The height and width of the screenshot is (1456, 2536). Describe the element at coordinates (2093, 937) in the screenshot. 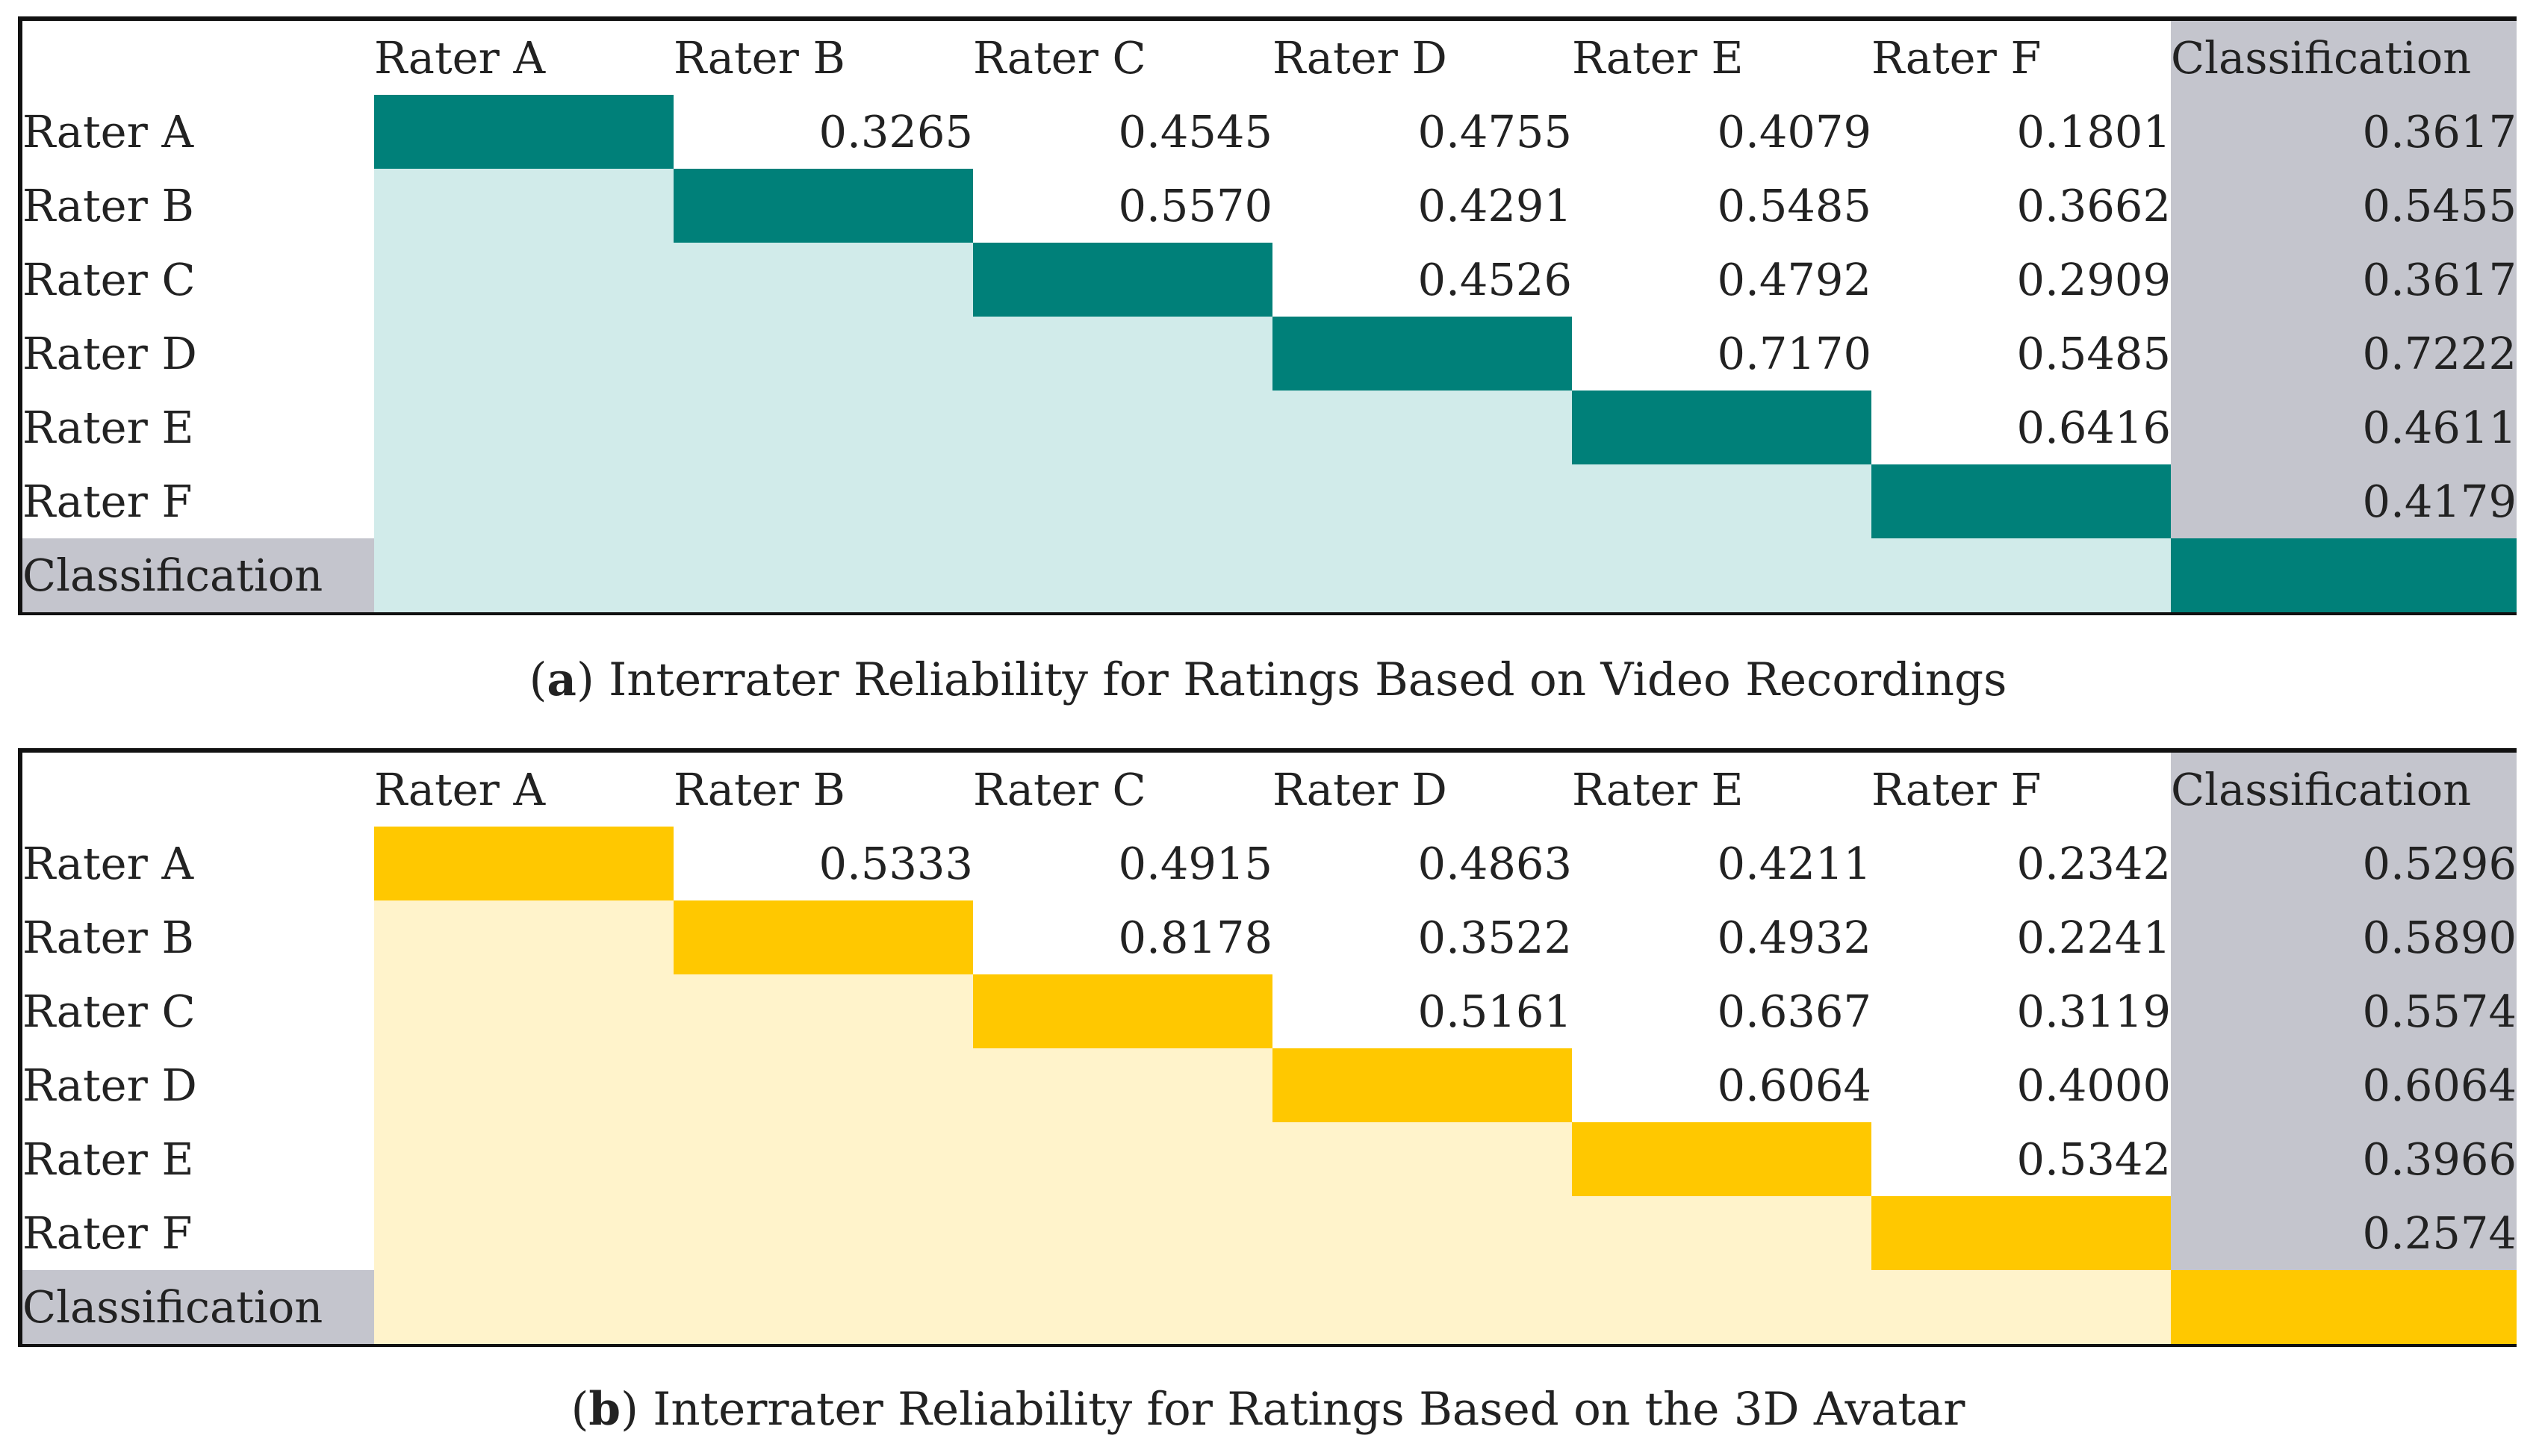

I see `agreement-value-cell: 0.2241` at that location.